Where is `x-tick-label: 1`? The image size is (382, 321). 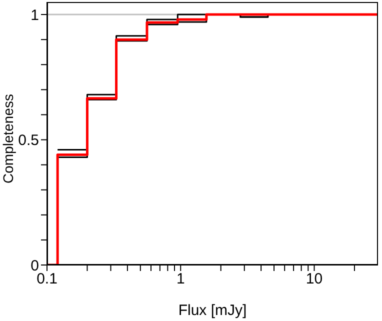 x-tick-label: 1 is located at coordinates (180, 279).